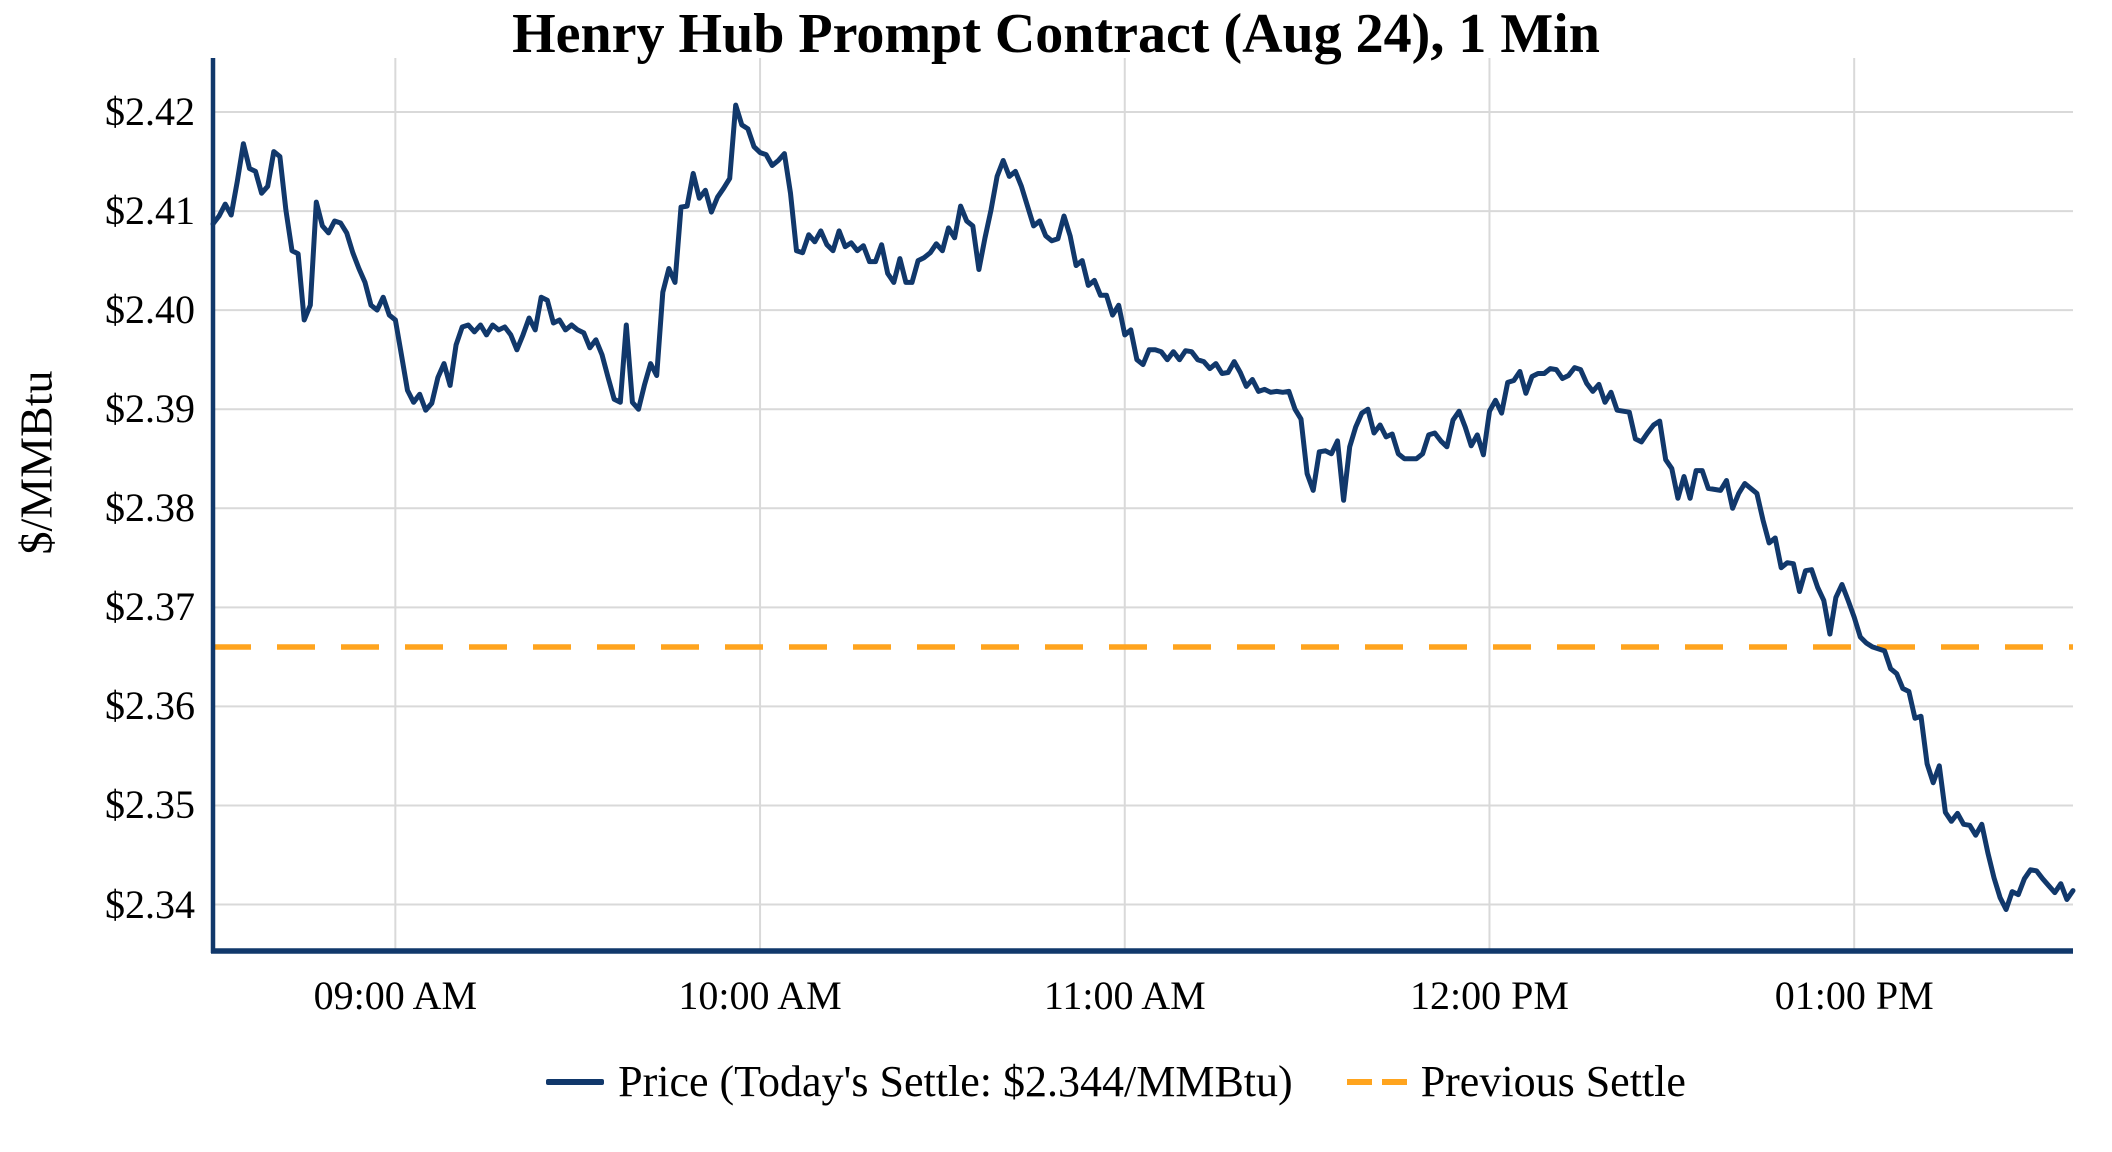 Image resolution: width=2112 pixels, height=1152 pixels. Describe the element at coordinates (150, 111) in the screenshot. I see `y-tick-label: $2.42` at that location.